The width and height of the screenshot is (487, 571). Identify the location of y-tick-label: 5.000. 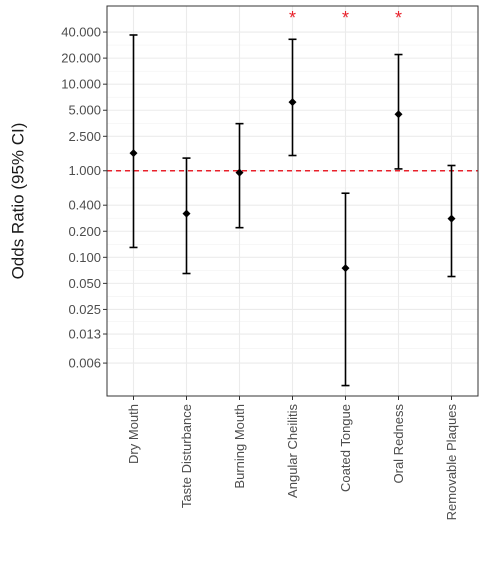
(84, 110).